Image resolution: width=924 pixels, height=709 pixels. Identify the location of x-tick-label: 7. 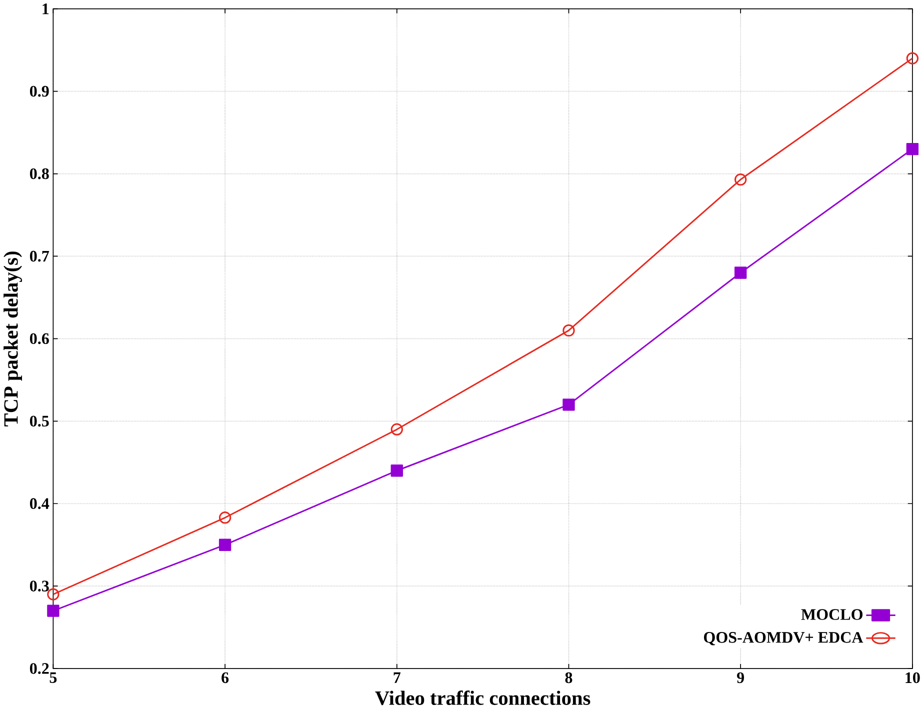
(397, 677).